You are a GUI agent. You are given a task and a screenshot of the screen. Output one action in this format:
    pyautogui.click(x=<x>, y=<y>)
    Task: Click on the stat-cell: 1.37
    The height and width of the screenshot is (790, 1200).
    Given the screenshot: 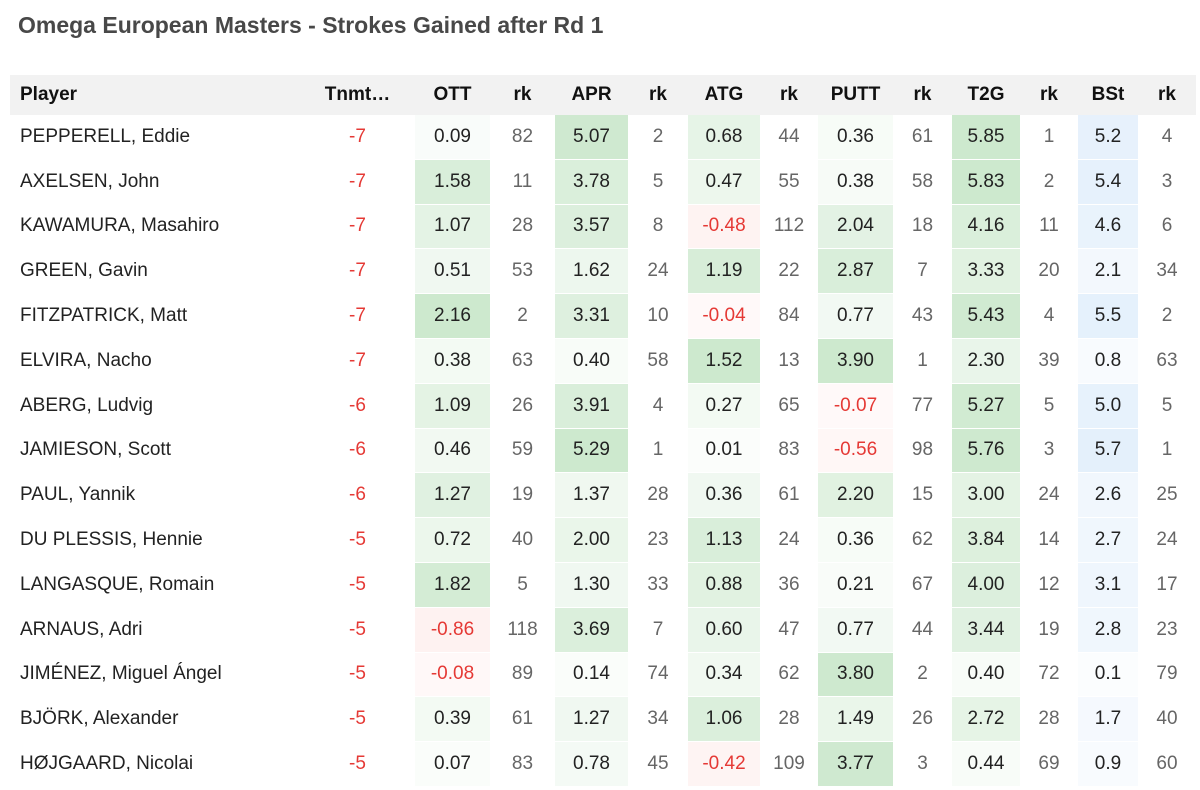 What is the action you would take?
    pyautogui.click(x=591, y=495)
    